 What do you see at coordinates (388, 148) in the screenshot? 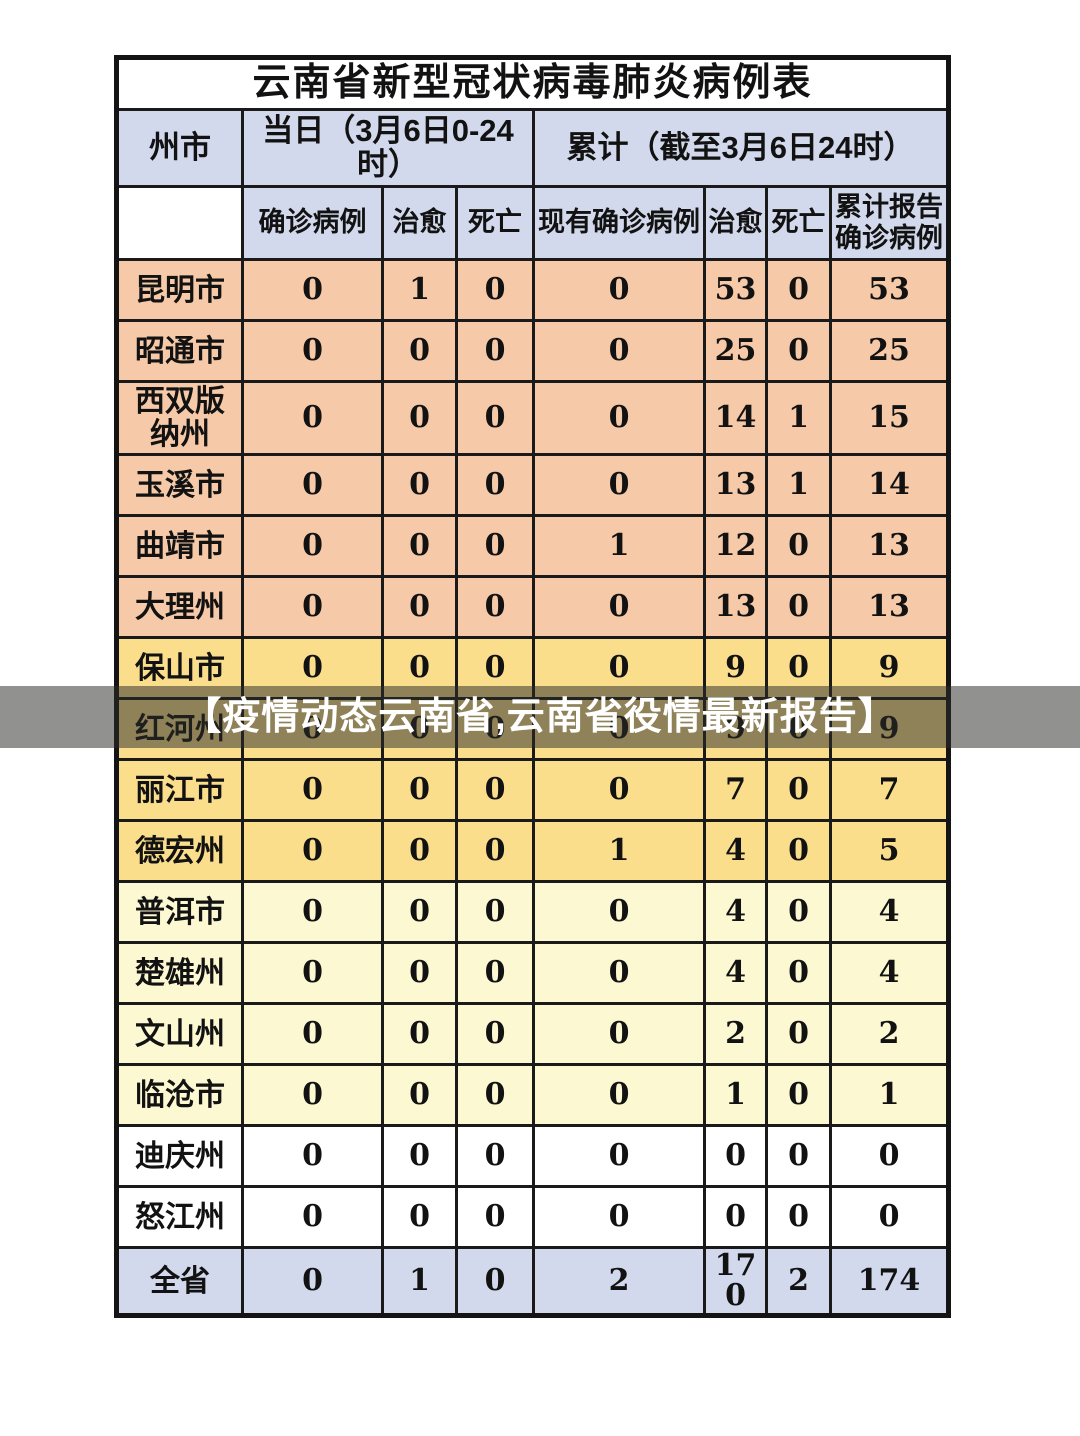
I see `header-group-daily: 当日（3月6日0-24时）` at bounding box center [388, 148].